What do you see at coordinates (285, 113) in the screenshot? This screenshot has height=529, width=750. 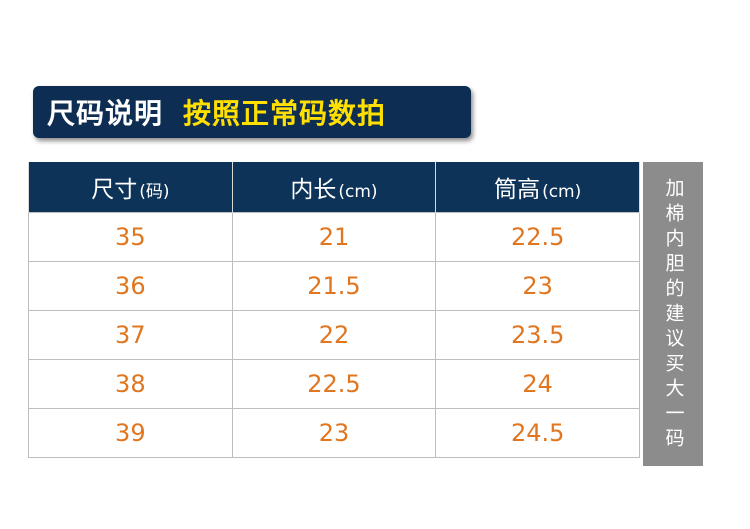 I see `banner-subtitle: 按照正常码数拍` at bounding box center [285, 113].